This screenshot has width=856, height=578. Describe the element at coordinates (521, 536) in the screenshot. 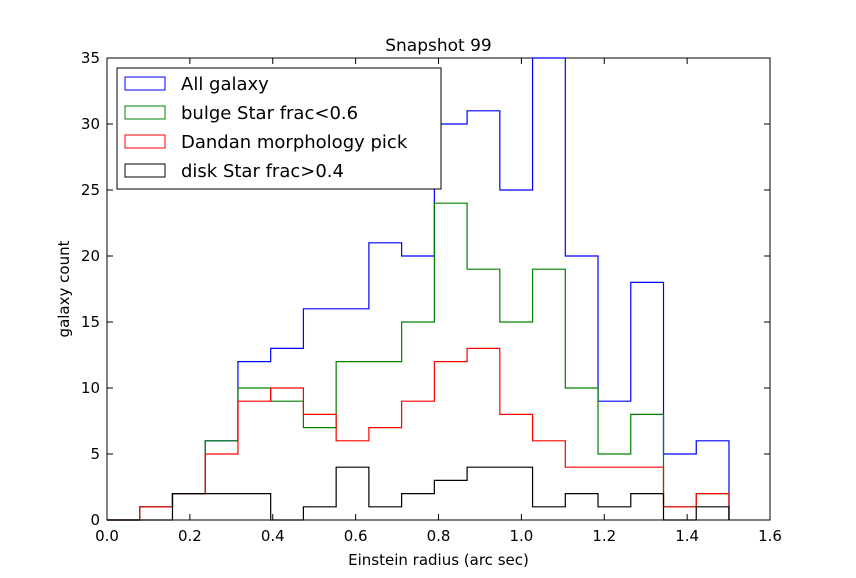

I see `x-tick-label: 1.0` at that location.